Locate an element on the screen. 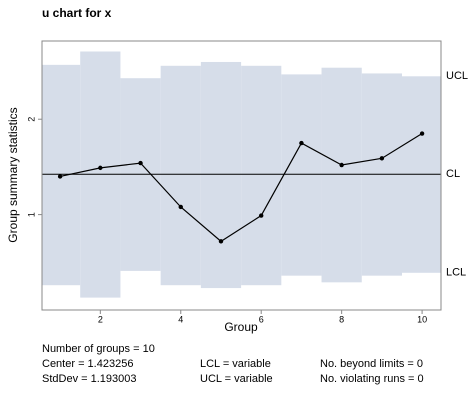 This screenshot has height=411, width=474. stat-text: UCL = variable is located at coordinates (236, 379).